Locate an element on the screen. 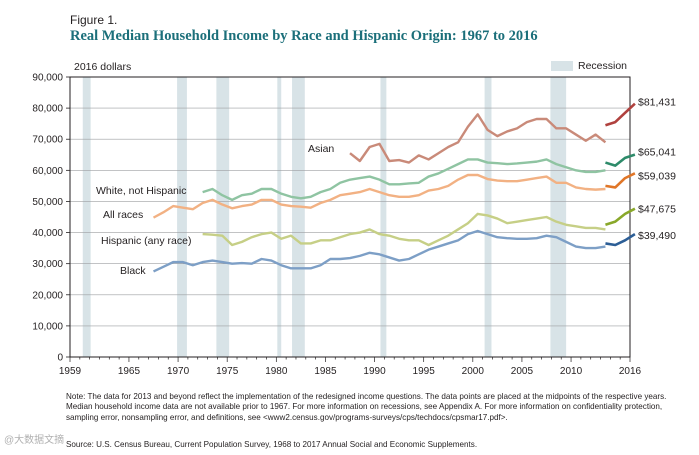  x-tick-label: 1985 is located at coordinates (325, 371).